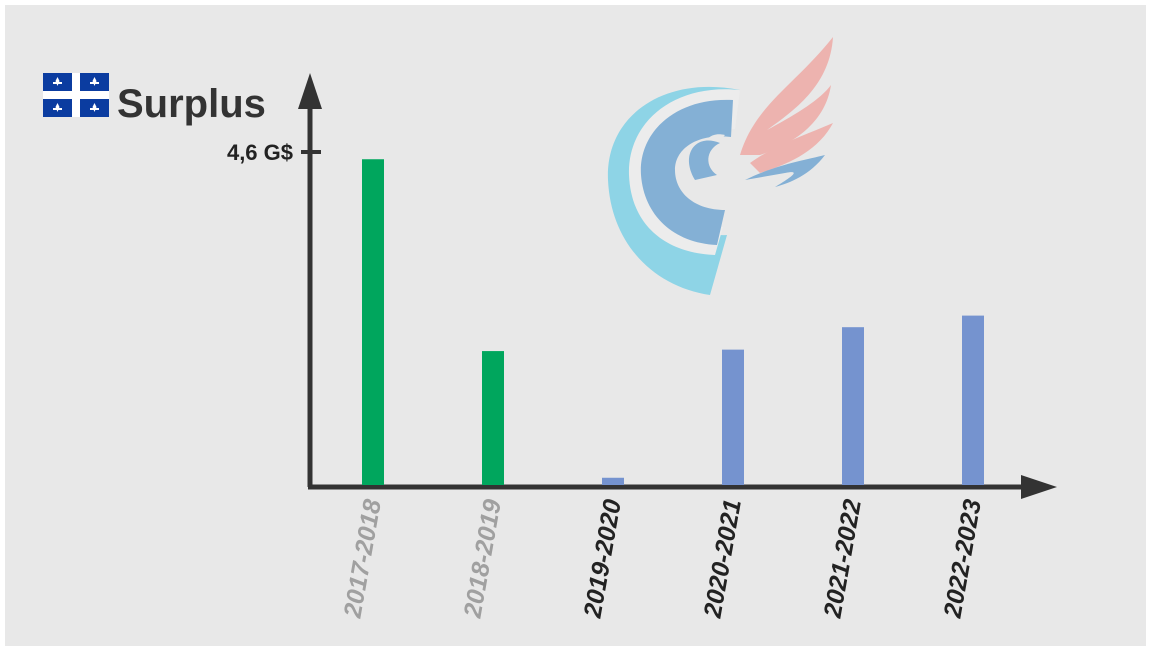 The height and width of the screenshot is (651, 1151). Describe the element at coordinates (962, 559) in the screenshot. I see `x-tick-label: 2022-2023` at that location.